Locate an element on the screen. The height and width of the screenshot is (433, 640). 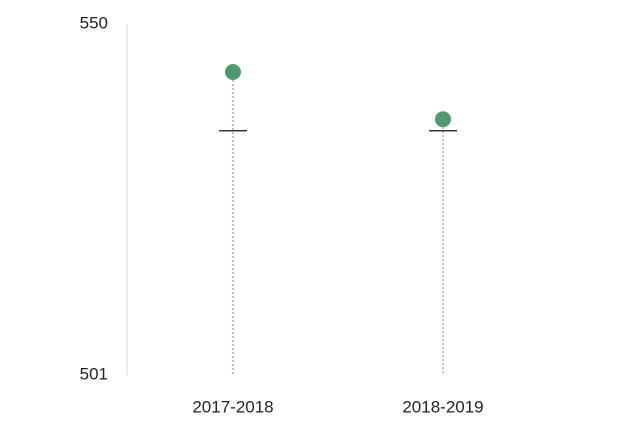
y-tick-label: 501 is located at coordinates (94, 373).